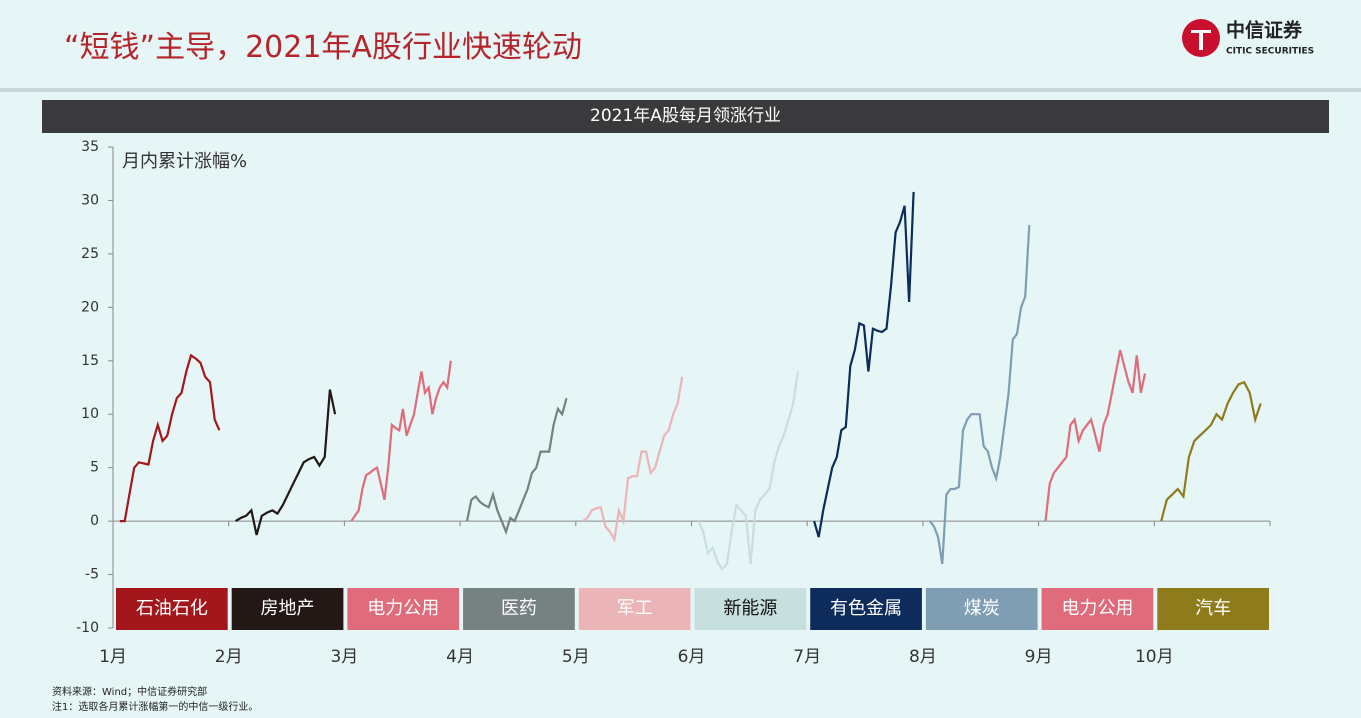 This screenshot has height=718, width=1361. I want to click on x-tick-label: 6月, so click(692, 657).